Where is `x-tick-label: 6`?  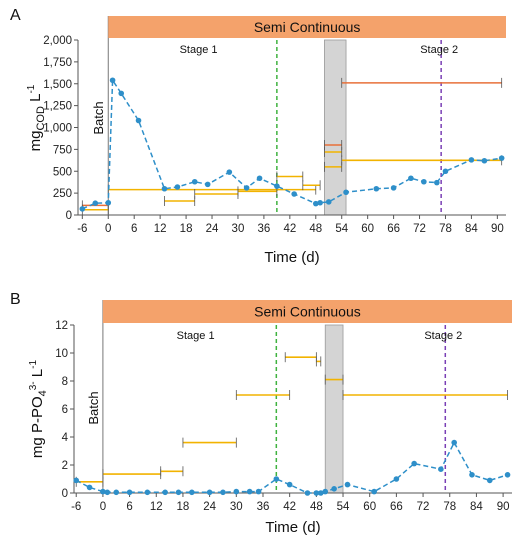 x-tick-label: 6 is located at coordinates (129, 507).